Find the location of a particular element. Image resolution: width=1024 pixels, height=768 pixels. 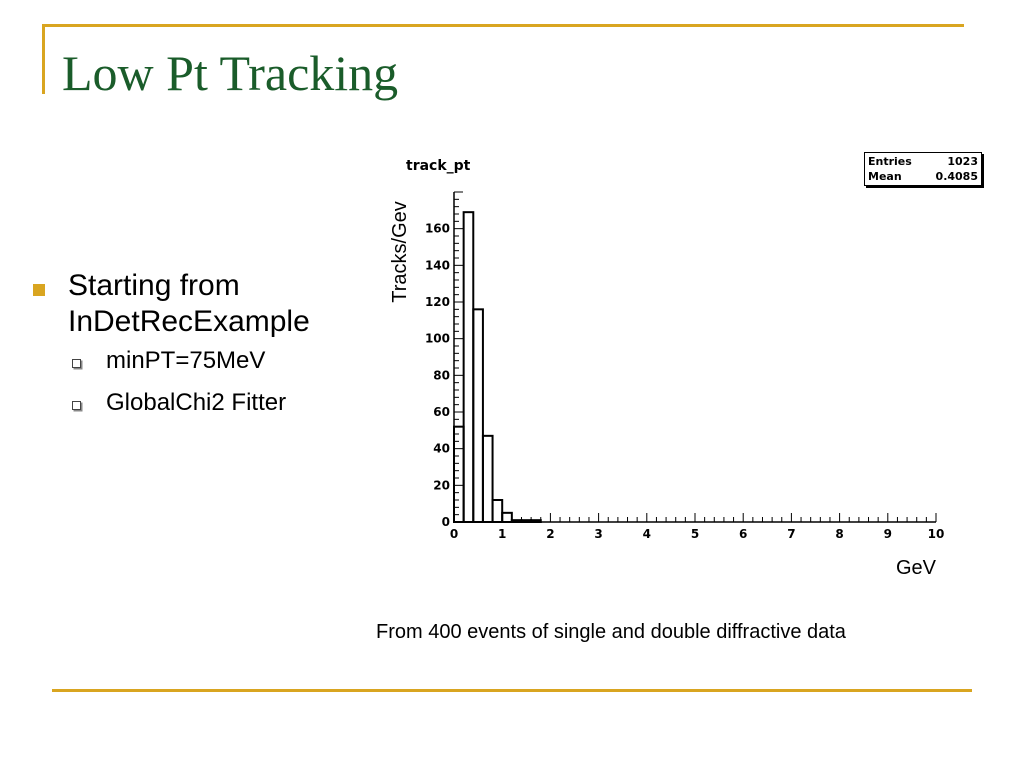

x-tick-label: 9 is located at coordinates (888, 534).